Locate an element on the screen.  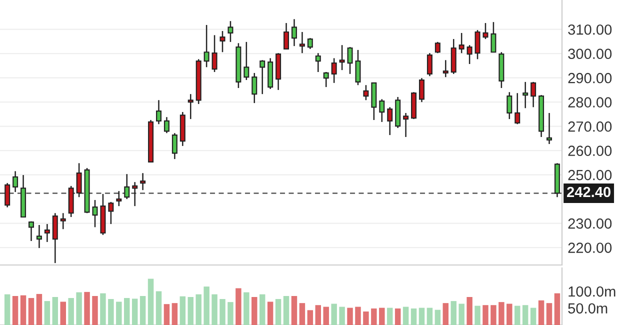
y-tick-label: 220.00 is located at coordinates (590, 247).